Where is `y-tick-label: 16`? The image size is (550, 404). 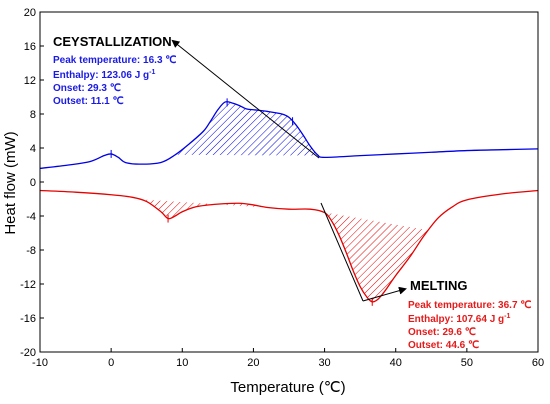
y-tick-label: 16 is located at coordinates (30, 47).